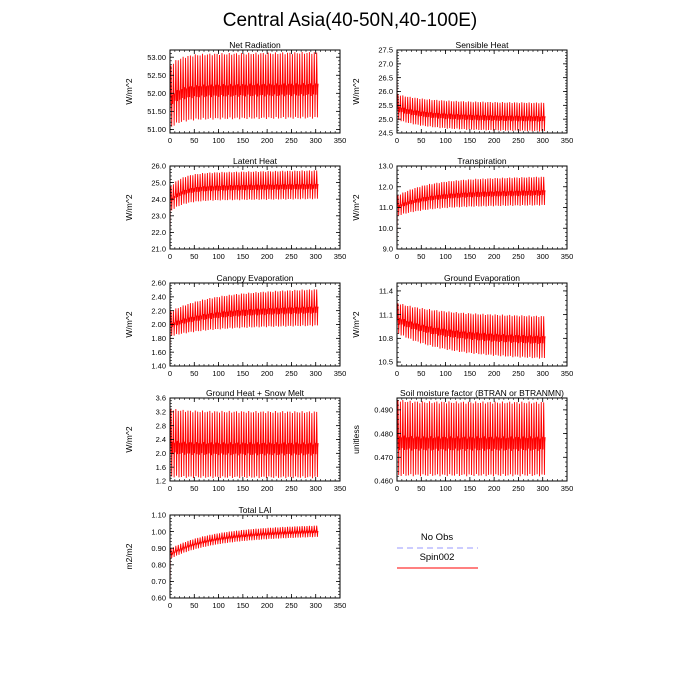 The height and width of the screenshot is (700, 700). Describe the element at coordinates (158, 565) in the screenshot. I see `y-tick-label: 0.80` at that location.